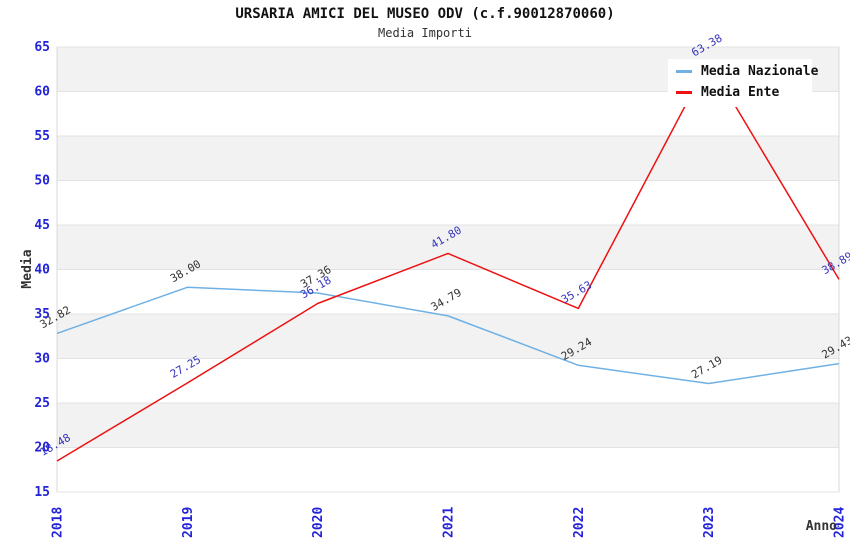  I want to click on chart-subtitle: Media Importi, so click(425, 33).